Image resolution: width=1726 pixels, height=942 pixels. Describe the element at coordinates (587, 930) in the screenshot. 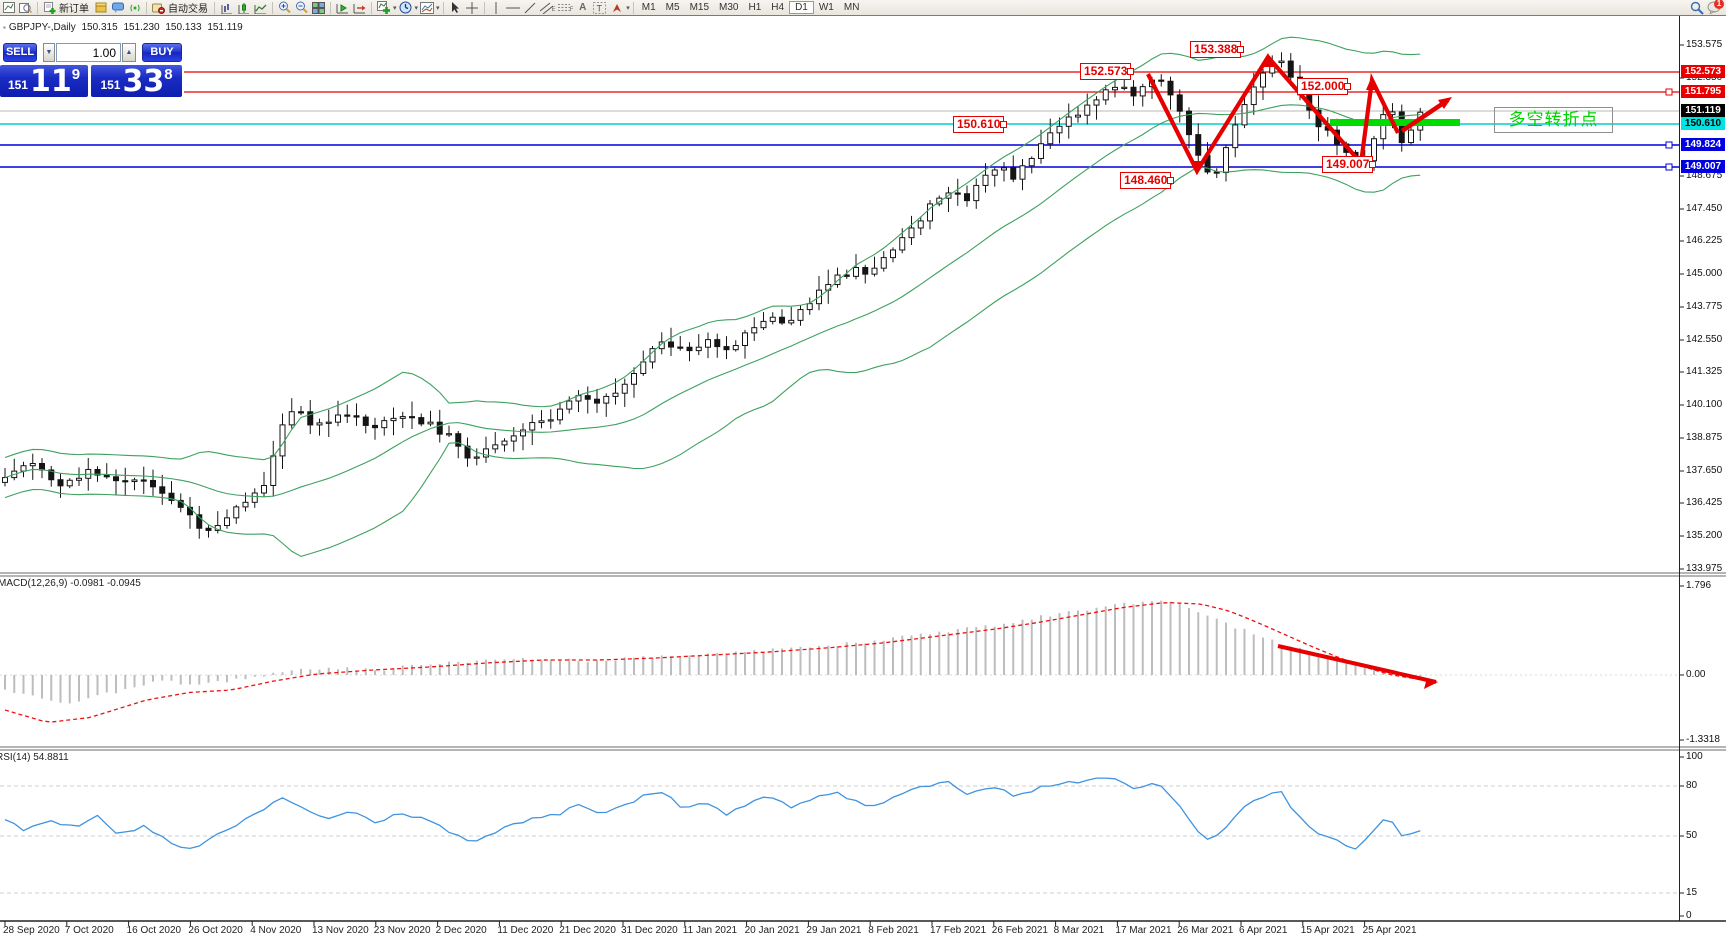

I see `date-tick-label: 21 Dec 2020` at that location.